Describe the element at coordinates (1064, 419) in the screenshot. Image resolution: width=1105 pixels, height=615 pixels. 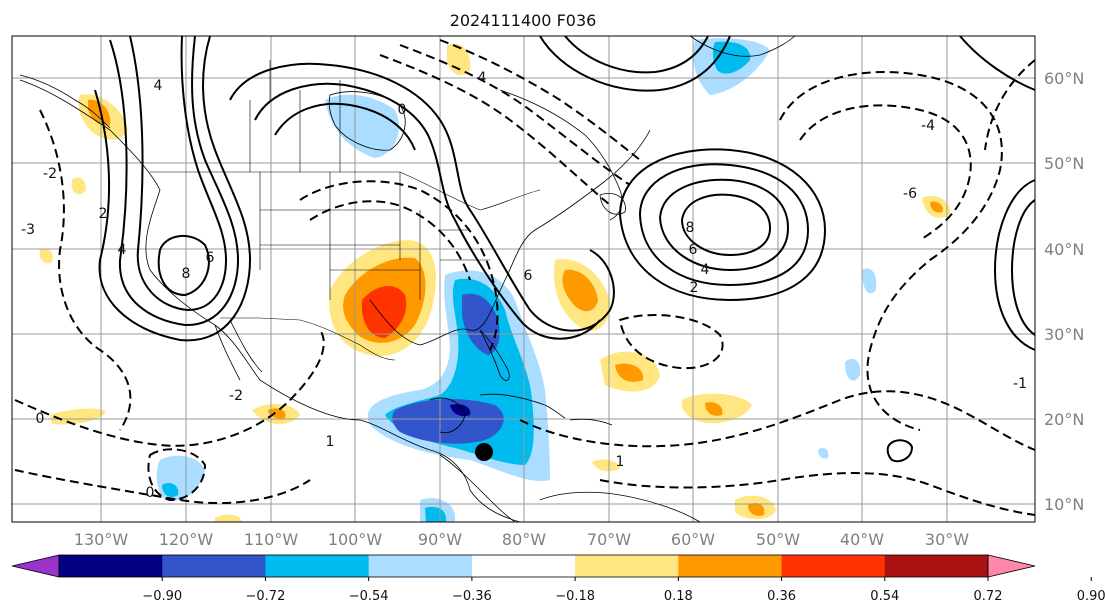
I see `lat-label: 20°N` at that location.